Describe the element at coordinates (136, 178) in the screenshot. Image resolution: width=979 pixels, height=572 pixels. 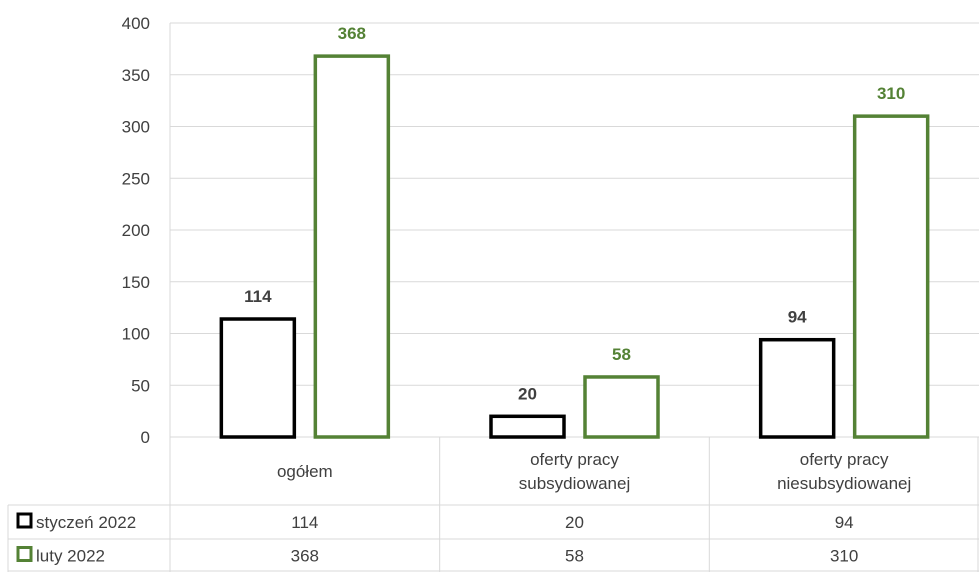
I see `y-tick-label-250: 250` at that location.